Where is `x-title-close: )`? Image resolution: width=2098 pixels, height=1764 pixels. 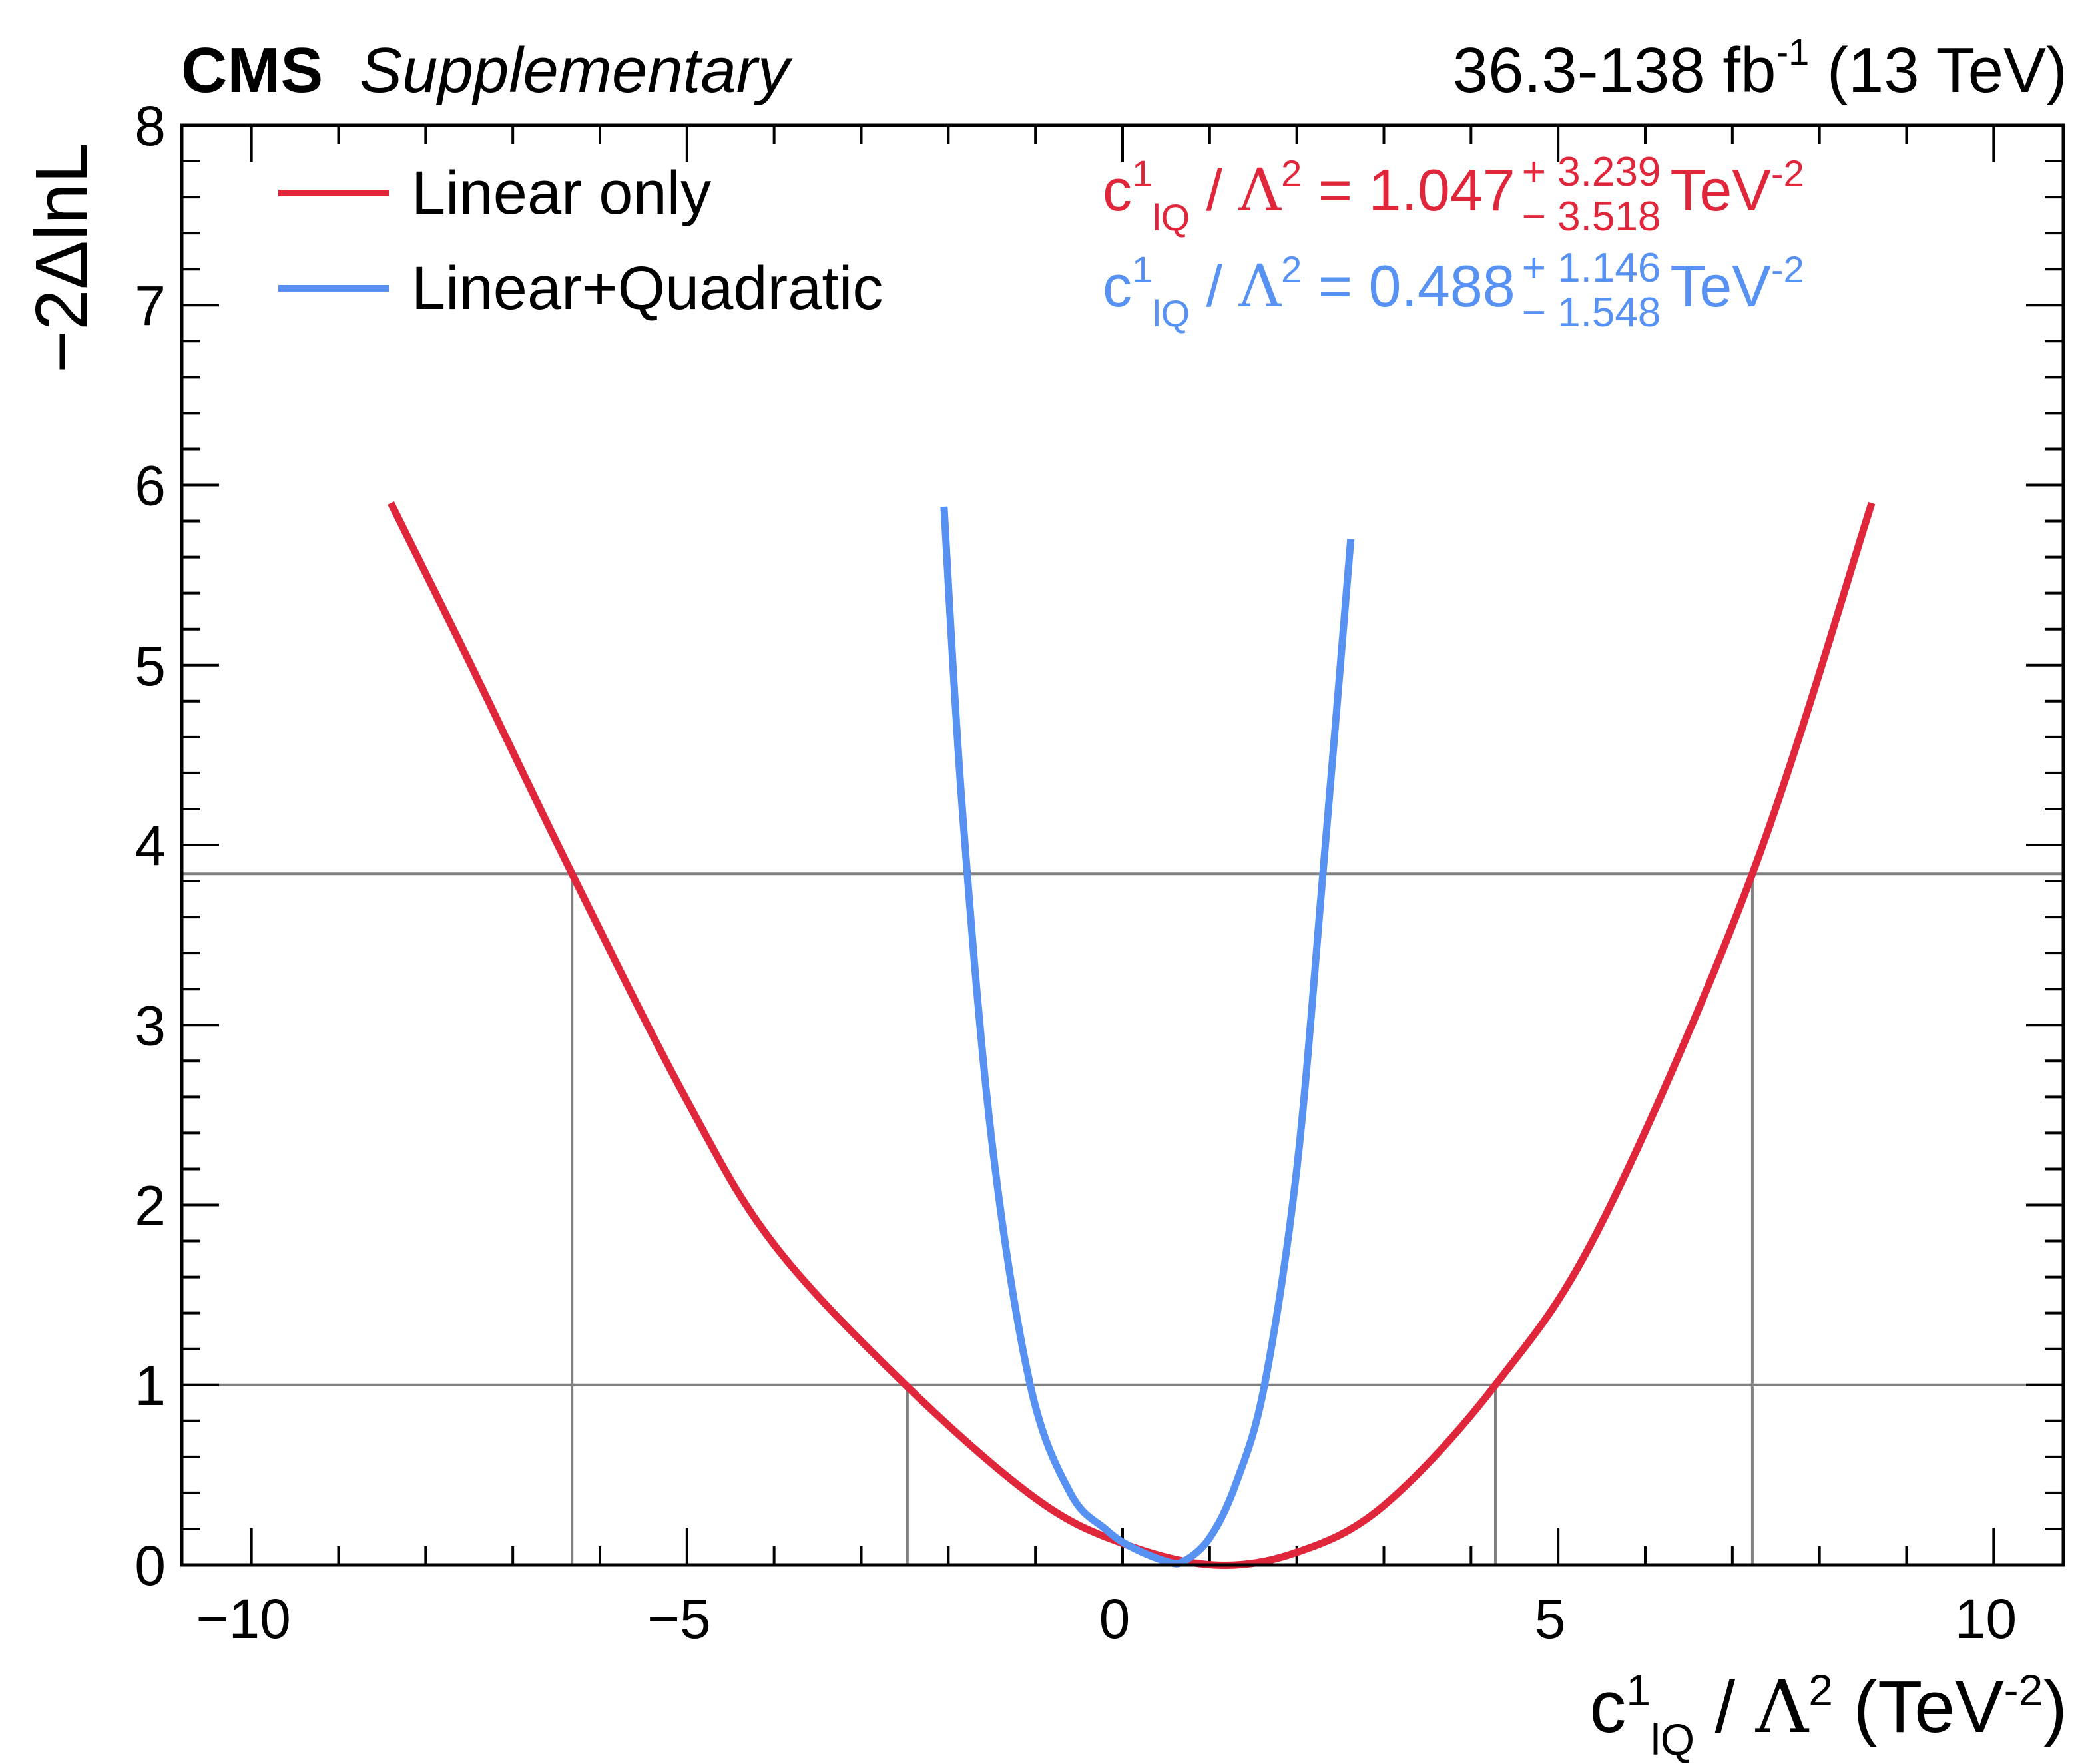 x-title-close: ) is located at coordinates (2055, 1707).